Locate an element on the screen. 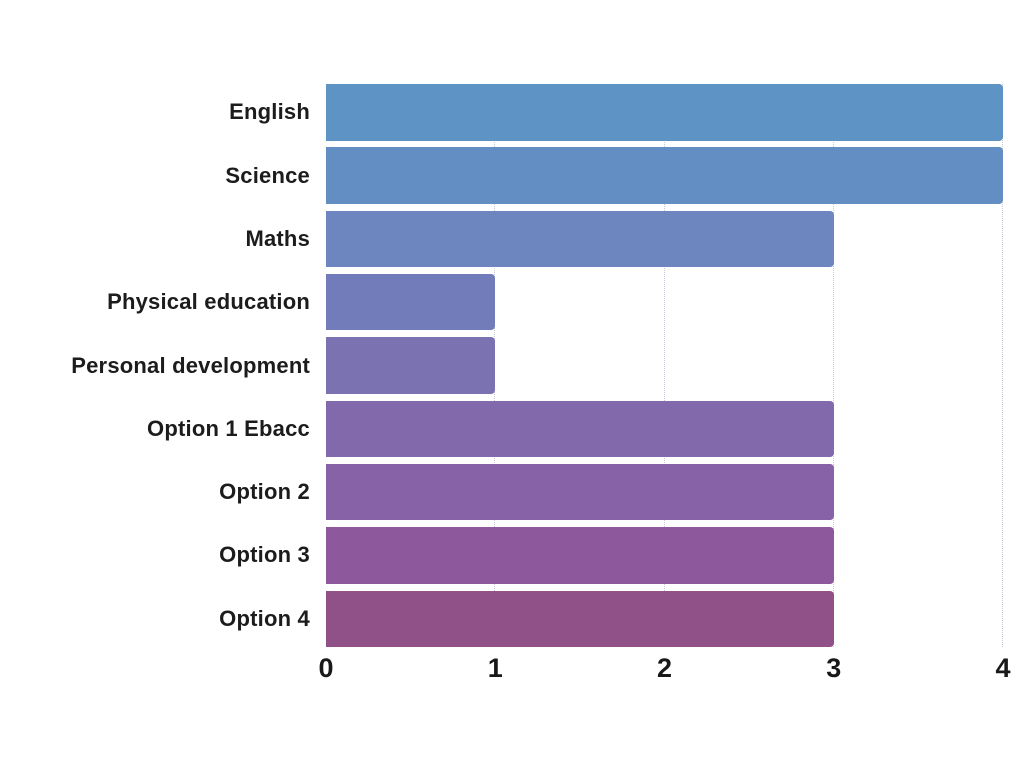  category-label: English is located at coordinates (269, 112).